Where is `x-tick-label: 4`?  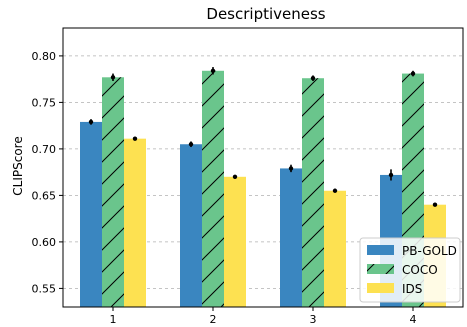
x-tick-label: 4 is located at coordinates (413, 319).